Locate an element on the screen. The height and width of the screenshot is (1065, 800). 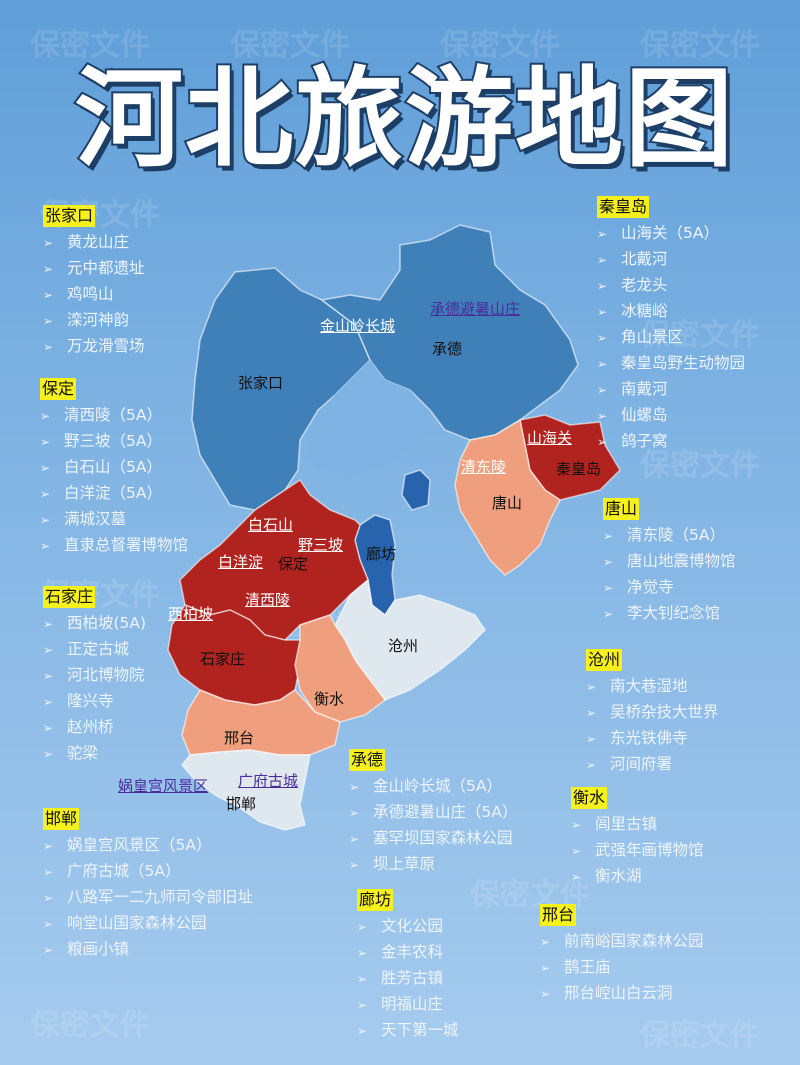
attraction-name: 八路军一二九师司令部旧址 is located at coordinates (160, 897).